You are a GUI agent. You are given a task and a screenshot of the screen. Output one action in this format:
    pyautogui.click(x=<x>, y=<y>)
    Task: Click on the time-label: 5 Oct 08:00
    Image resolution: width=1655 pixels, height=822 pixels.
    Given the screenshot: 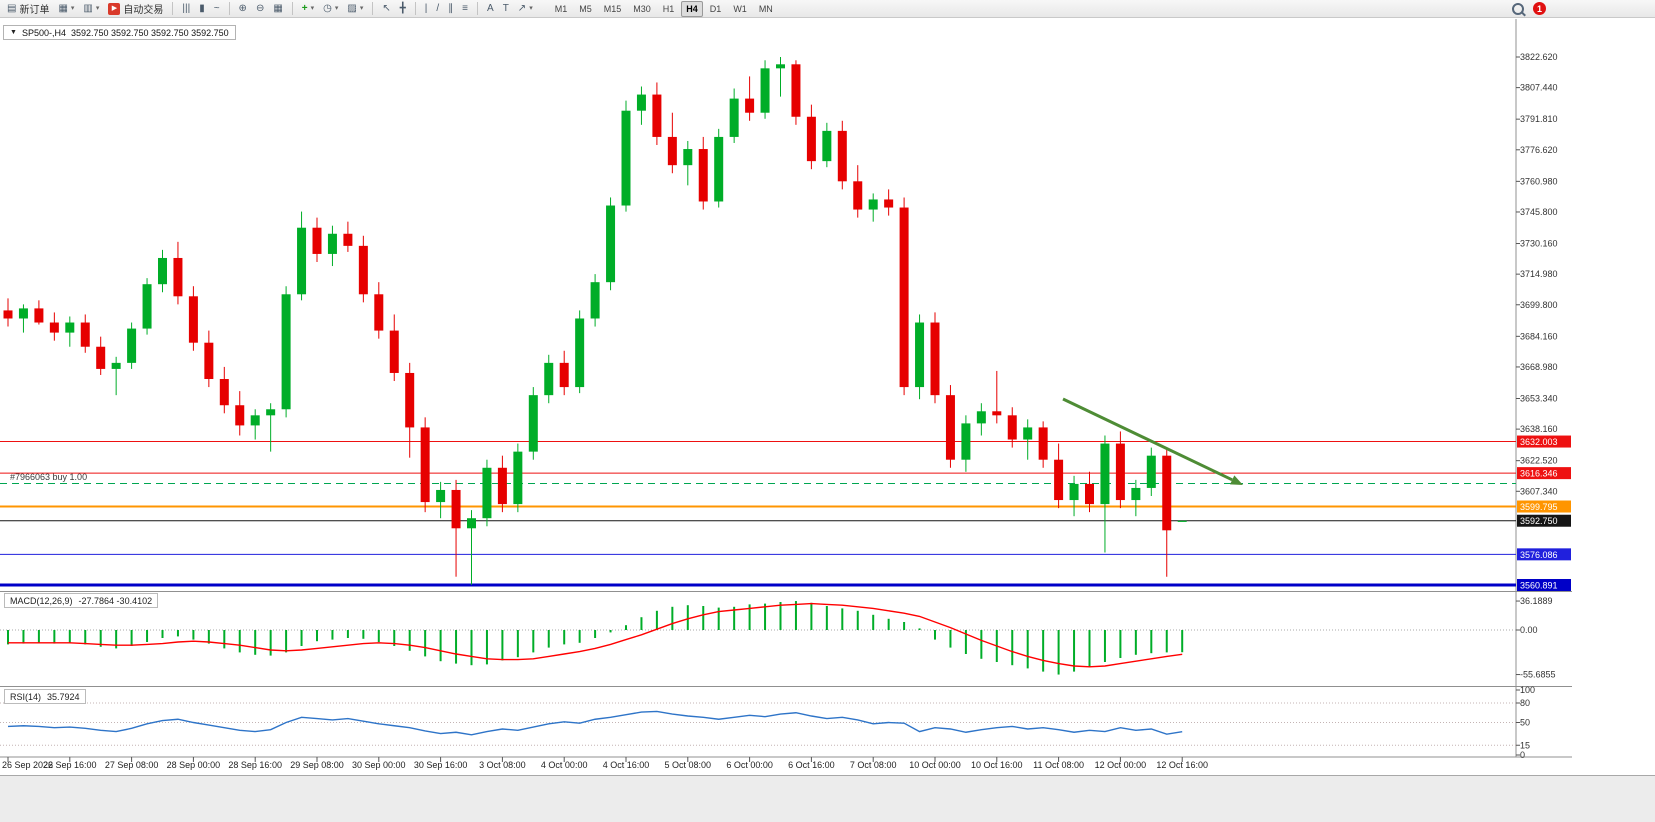 What is the action you would take?
    pyautogui.click(x=688, y=765)
    